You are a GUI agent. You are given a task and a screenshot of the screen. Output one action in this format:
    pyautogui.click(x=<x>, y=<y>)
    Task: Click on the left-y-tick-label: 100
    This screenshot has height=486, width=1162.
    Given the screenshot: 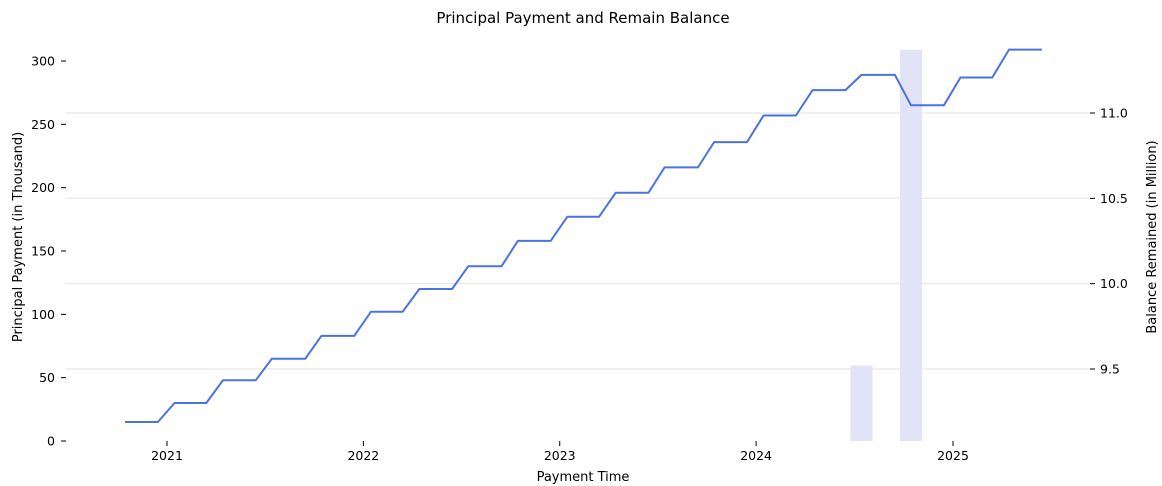 What is the action you would take?
    pyautogui.click(x=43, y=314)
    